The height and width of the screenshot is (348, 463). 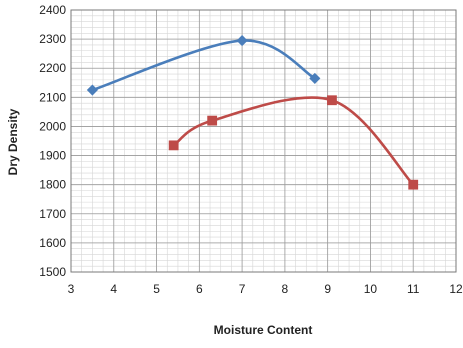 What do you see at coordinates (413, 289) in the screenshot?
I see `x-tick-label: 11` at bounding box center [413, 289].